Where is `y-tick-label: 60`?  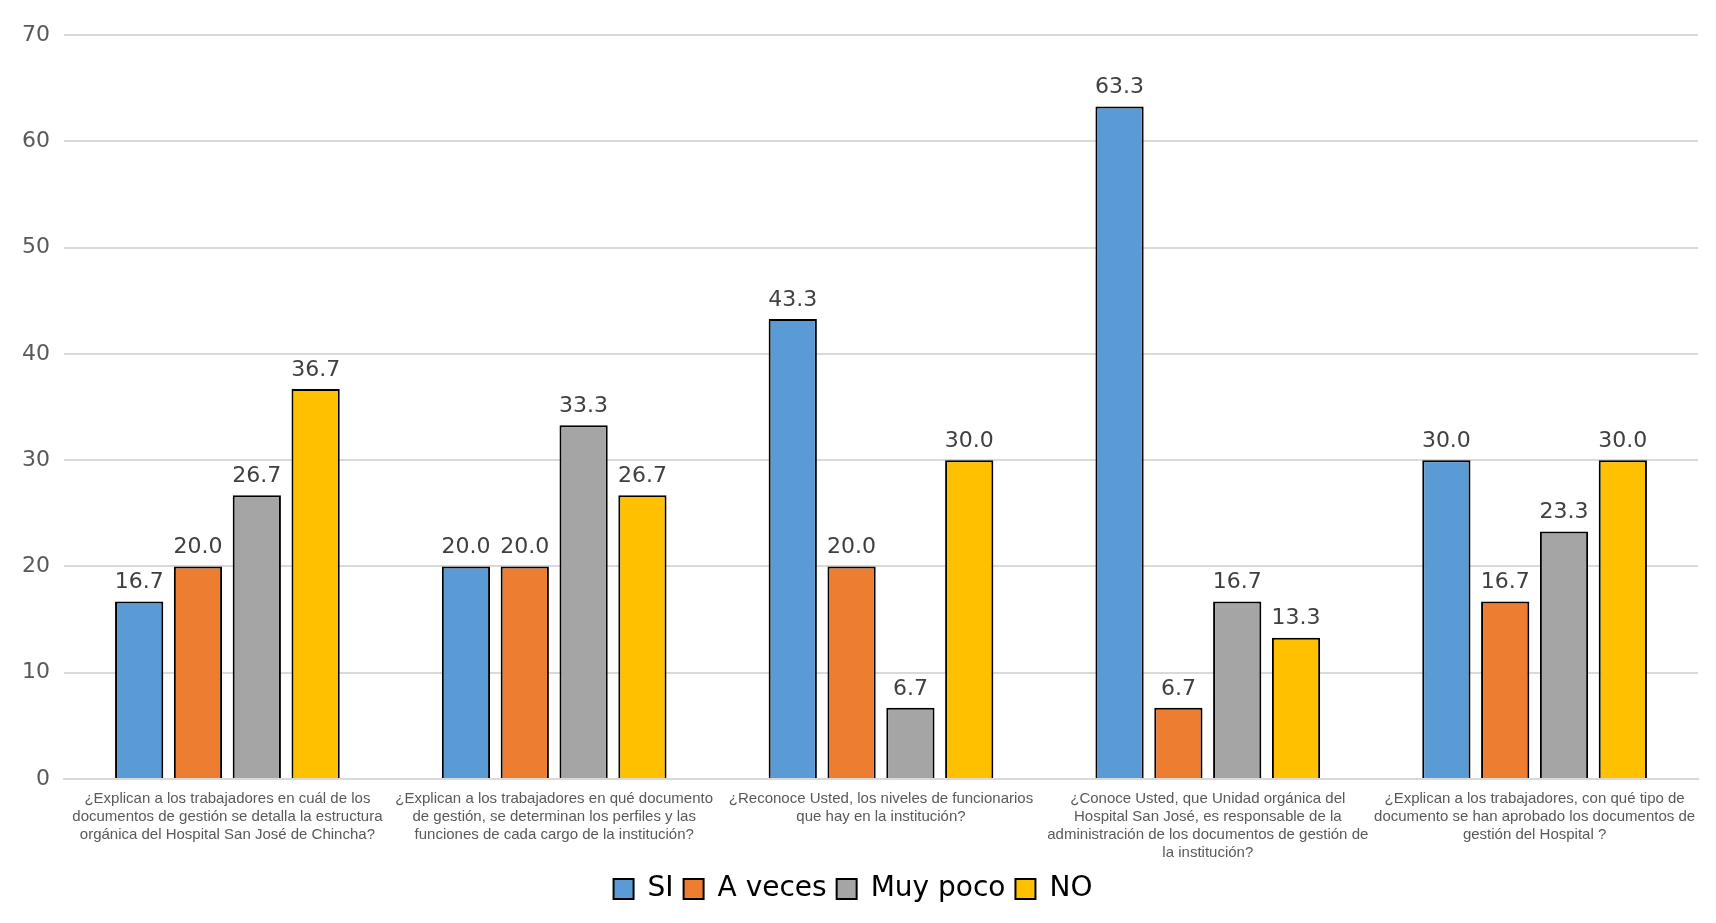
y-tick-label: 60 is located at coordinates (35, 140).